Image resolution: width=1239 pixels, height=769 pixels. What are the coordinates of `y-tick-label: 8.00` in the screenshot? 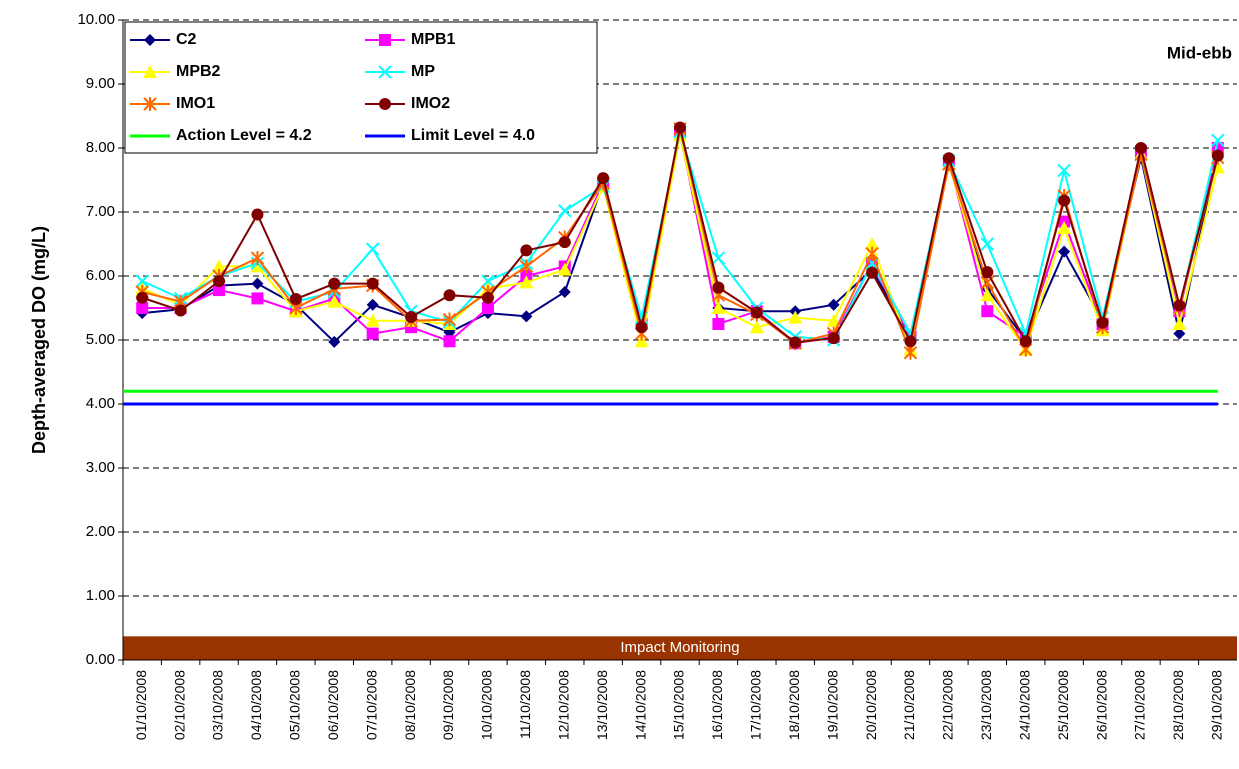 It's located at (100, 147).